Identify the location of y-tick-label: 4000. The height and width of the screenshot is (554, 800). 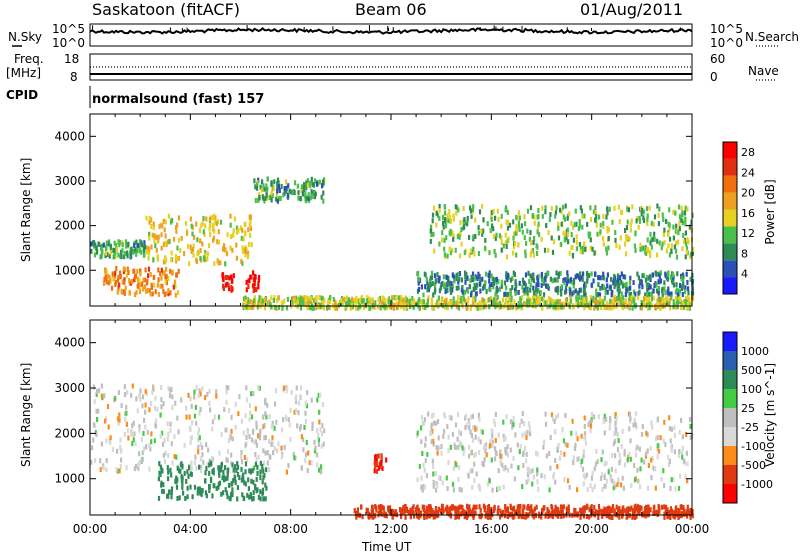
(69, 343).